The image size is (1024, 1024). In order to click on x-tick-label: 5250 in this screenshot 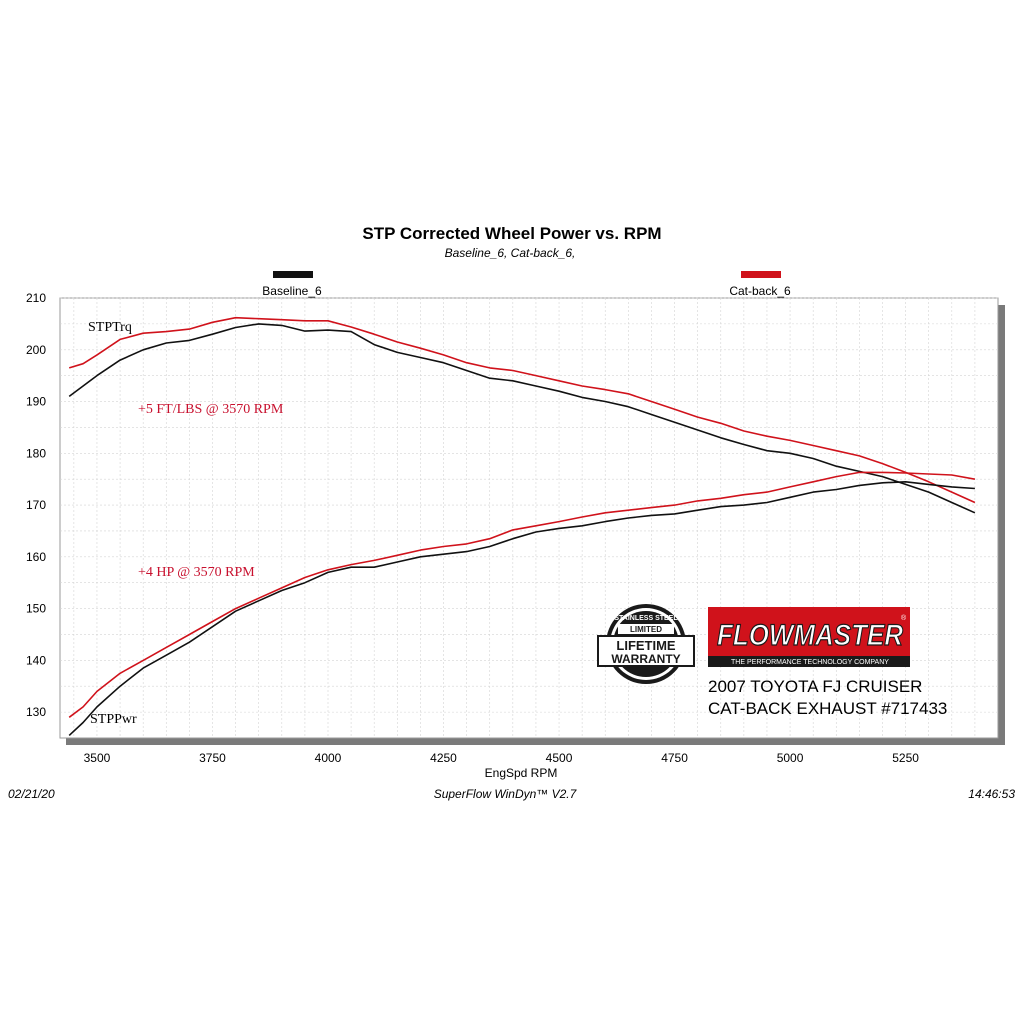, I will do `click(905, 758)`.